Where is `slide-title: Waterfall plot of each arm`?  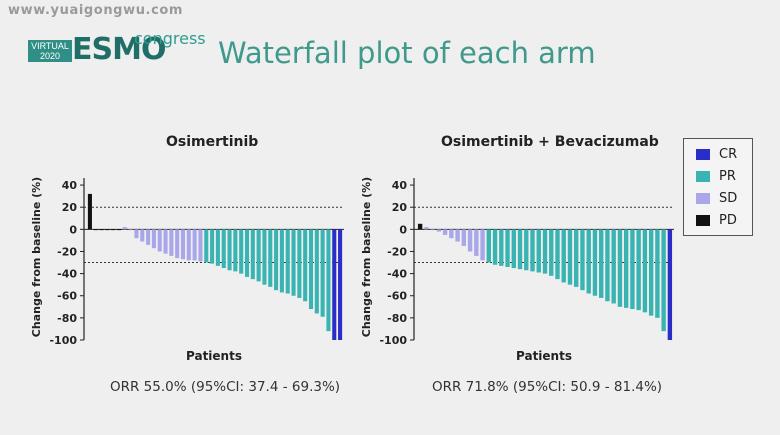 slide-title: Waterfall plot of each arm is located at coordinates (407, 53).